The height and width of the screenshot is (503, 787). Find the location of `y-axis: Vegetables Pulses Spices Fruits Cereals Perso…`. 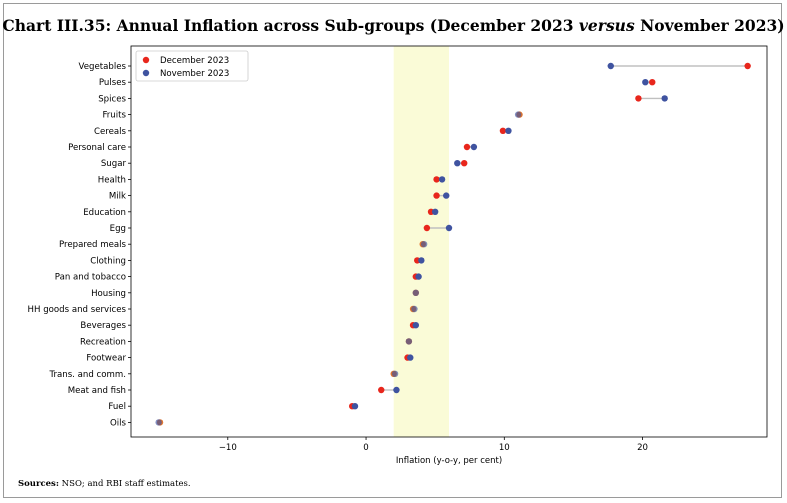

y-axis: Vegetables Pulses Spices Fruits Cereals Perso… is located at coordinates (79, 245).